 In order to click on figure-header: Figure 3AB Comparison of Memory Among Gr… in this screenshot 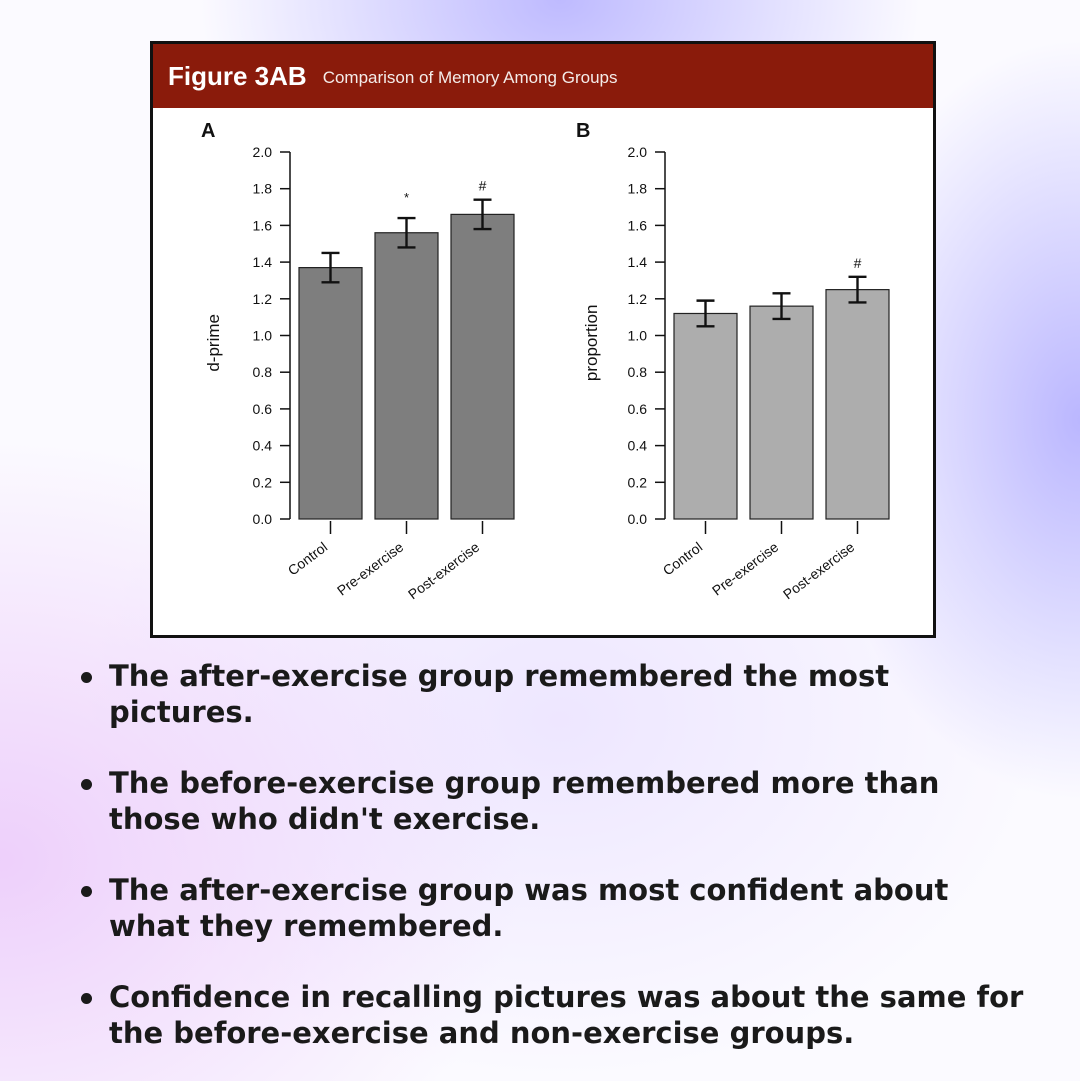, I will do `click(543, 76)`.